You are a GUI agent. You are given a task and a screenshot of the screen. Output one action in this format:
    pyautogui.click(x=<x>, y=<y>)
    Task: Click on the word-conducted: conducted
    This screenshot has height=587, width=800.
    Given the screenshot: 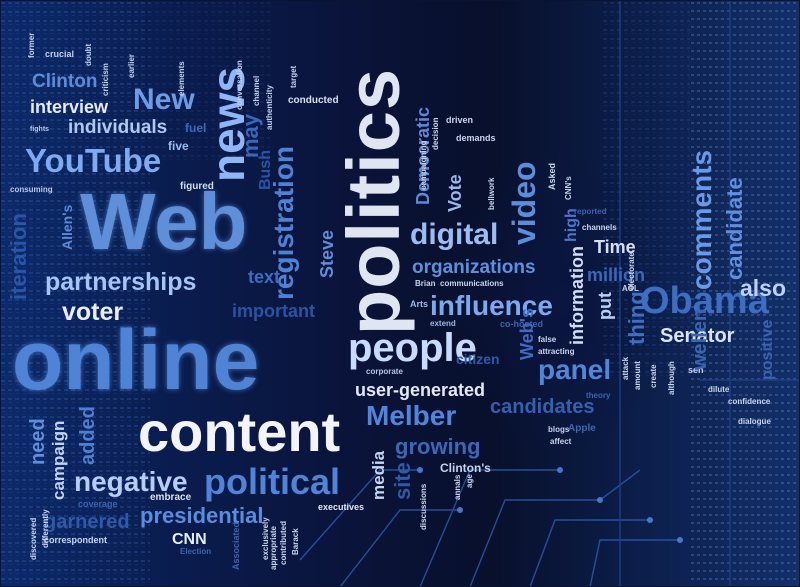 What is the action you would take?
    pyautogui.click(x=313, y=100)
    